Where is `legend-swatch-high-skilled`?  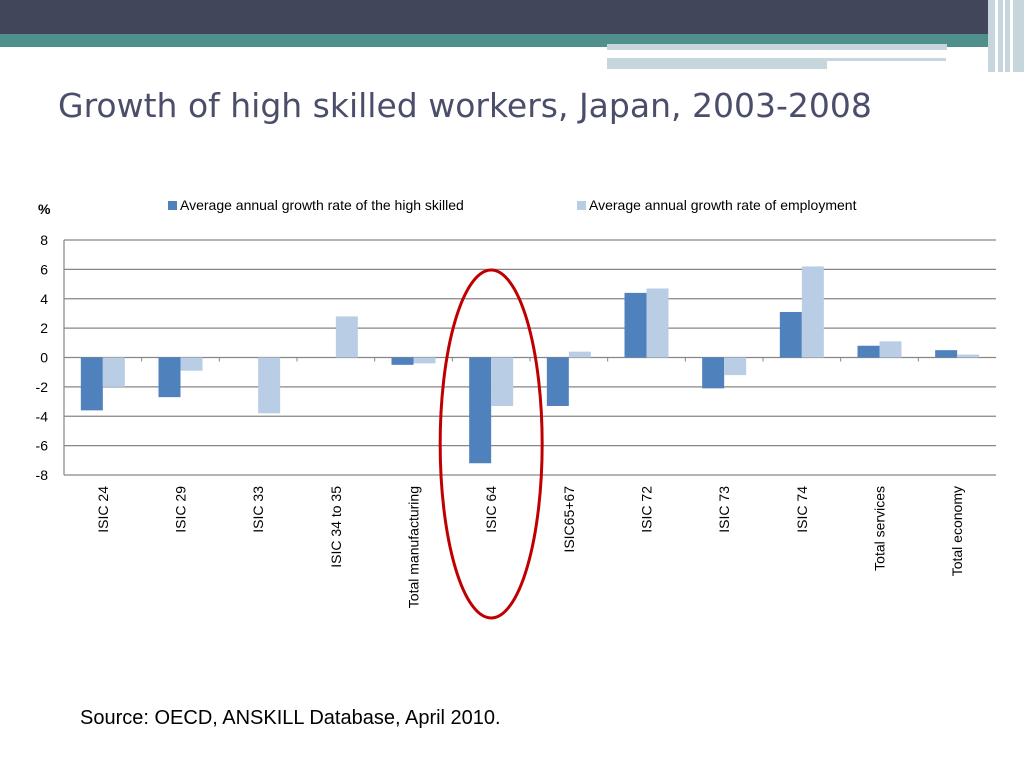
legend-swatch-high-skilled is located at coordinates (172, 205).